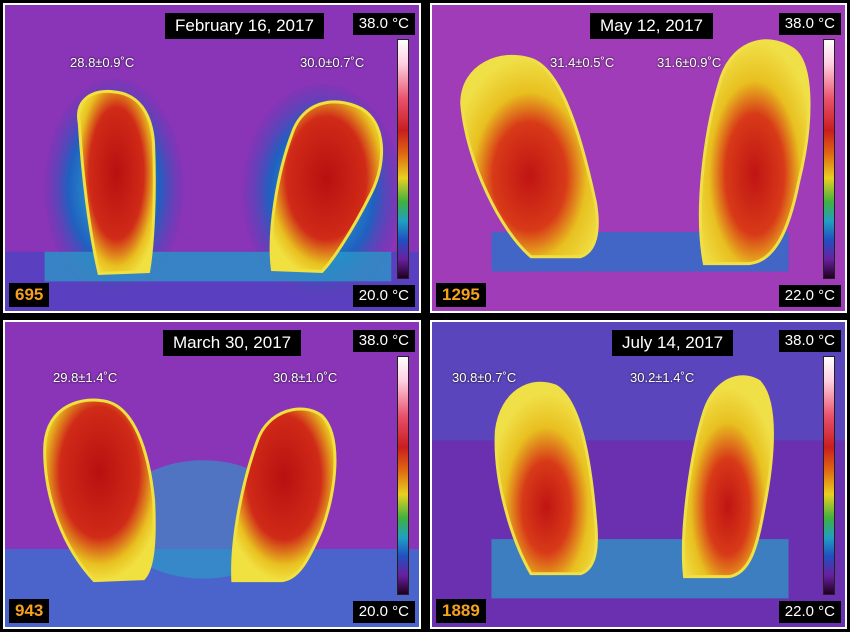 The height and width of the screenshot is (632, 850). I want to click on left-foot-temp: 31.4±0.5˚C, so click(582, 62).